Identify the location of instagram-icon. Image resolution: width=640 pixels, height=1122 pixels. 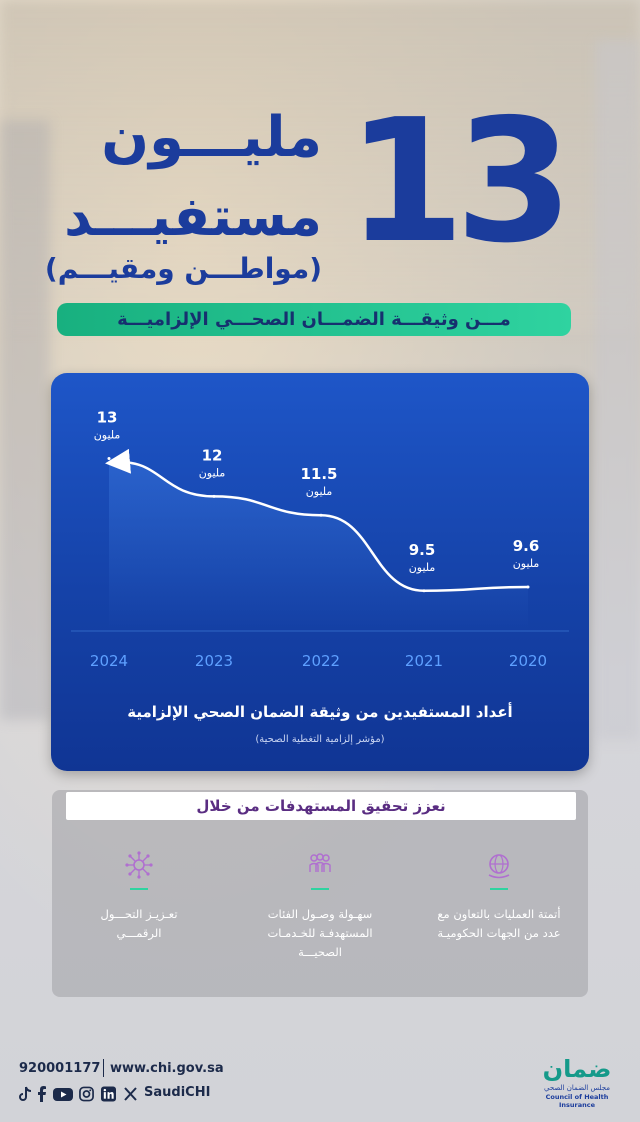
(86, 1094).